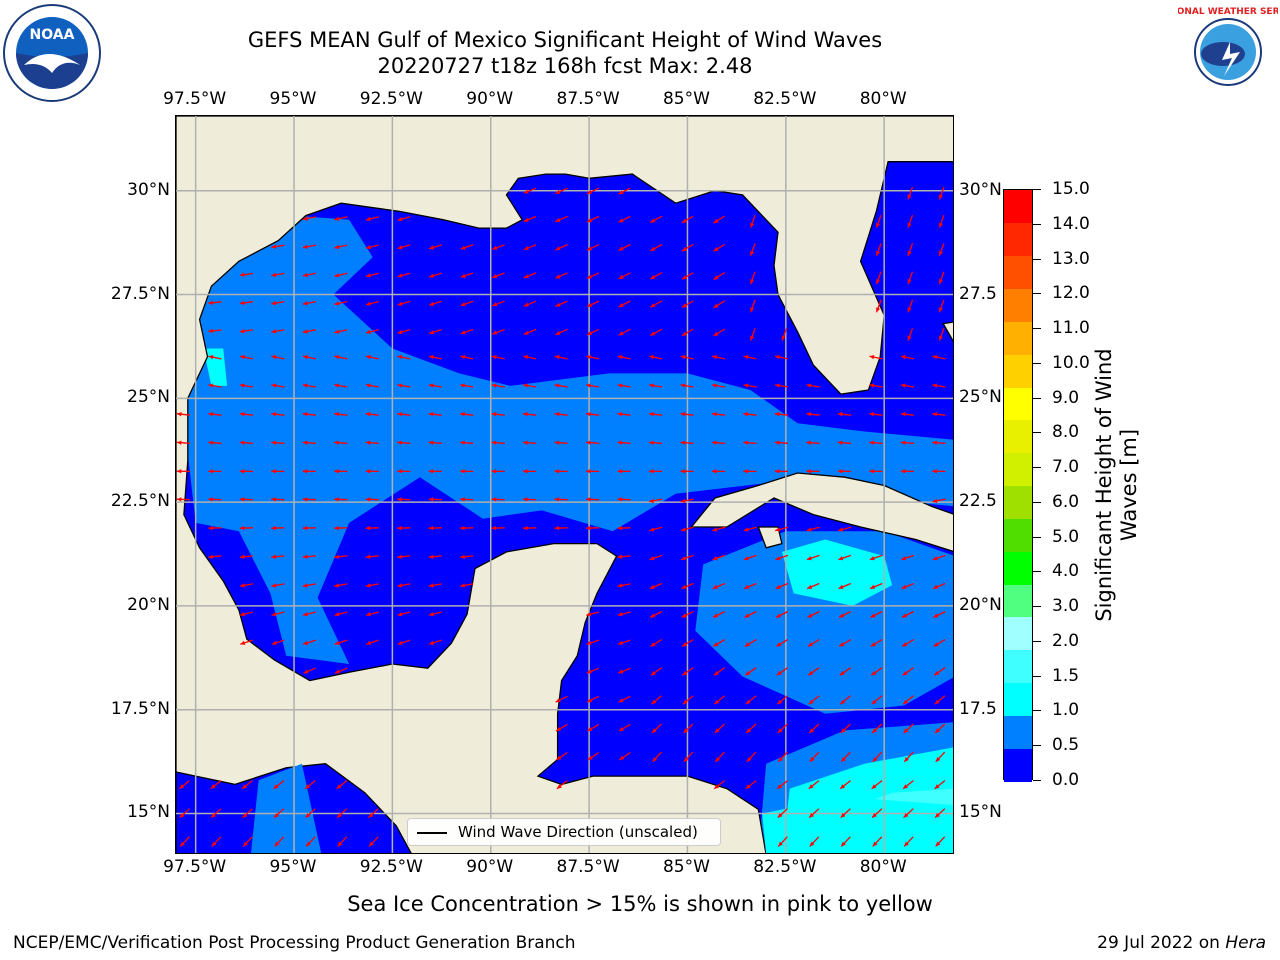 This screenshot has width=1280, height=960. What do you see at coordinates (1066, 640) in the screenshot?
I see `colorbar-tick-label: 2.0` at bounding box center [1066, 640].